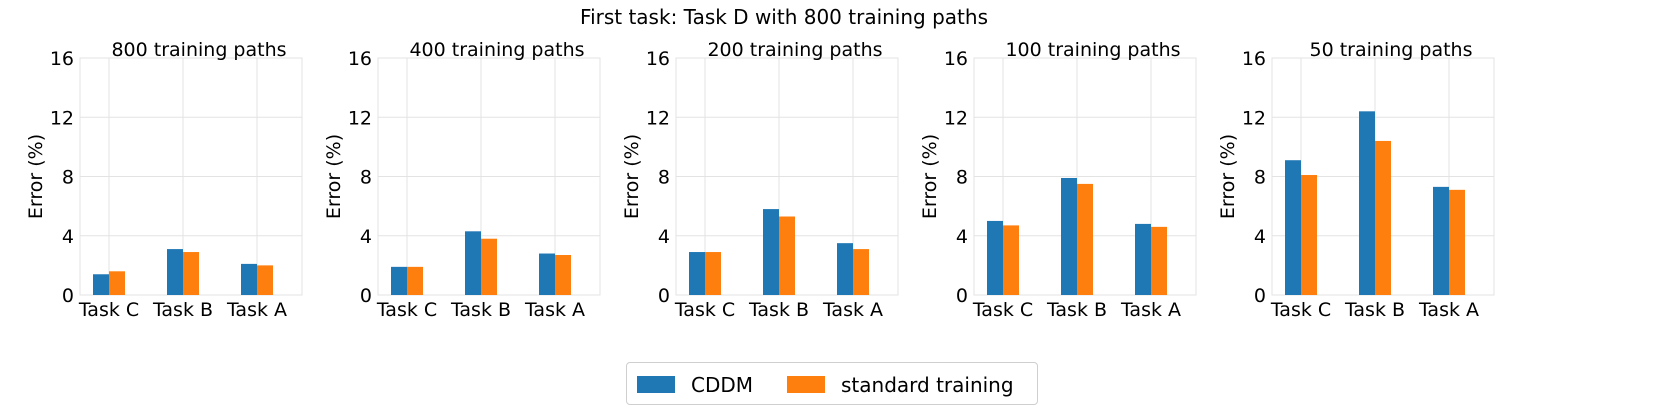  I want to click on legend-label-standard: standard training, so click(927, 384).